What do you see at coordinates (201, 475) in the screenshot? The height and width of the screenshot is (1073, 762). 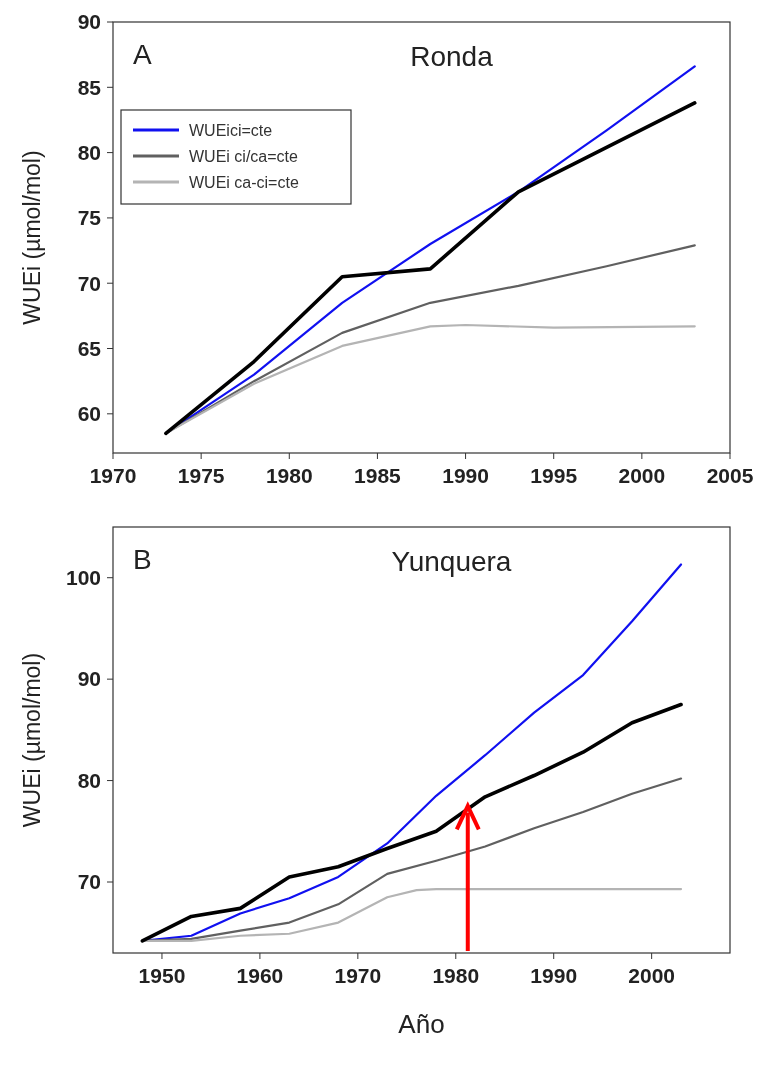 I see `x-tick-label: 1975` at bounding box center [201, 475].